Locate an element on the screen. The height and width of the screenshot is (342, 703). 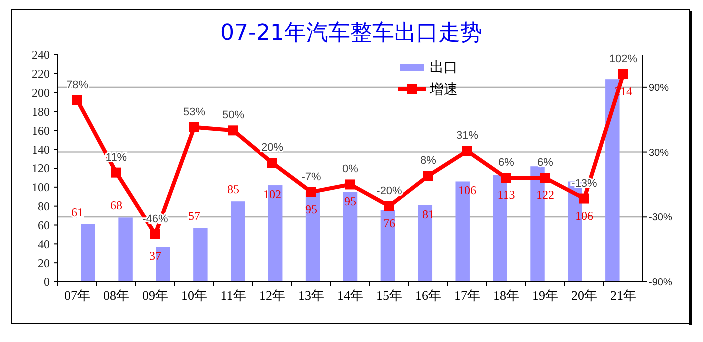
data-label: 8% is located at coordinates (428, 161).